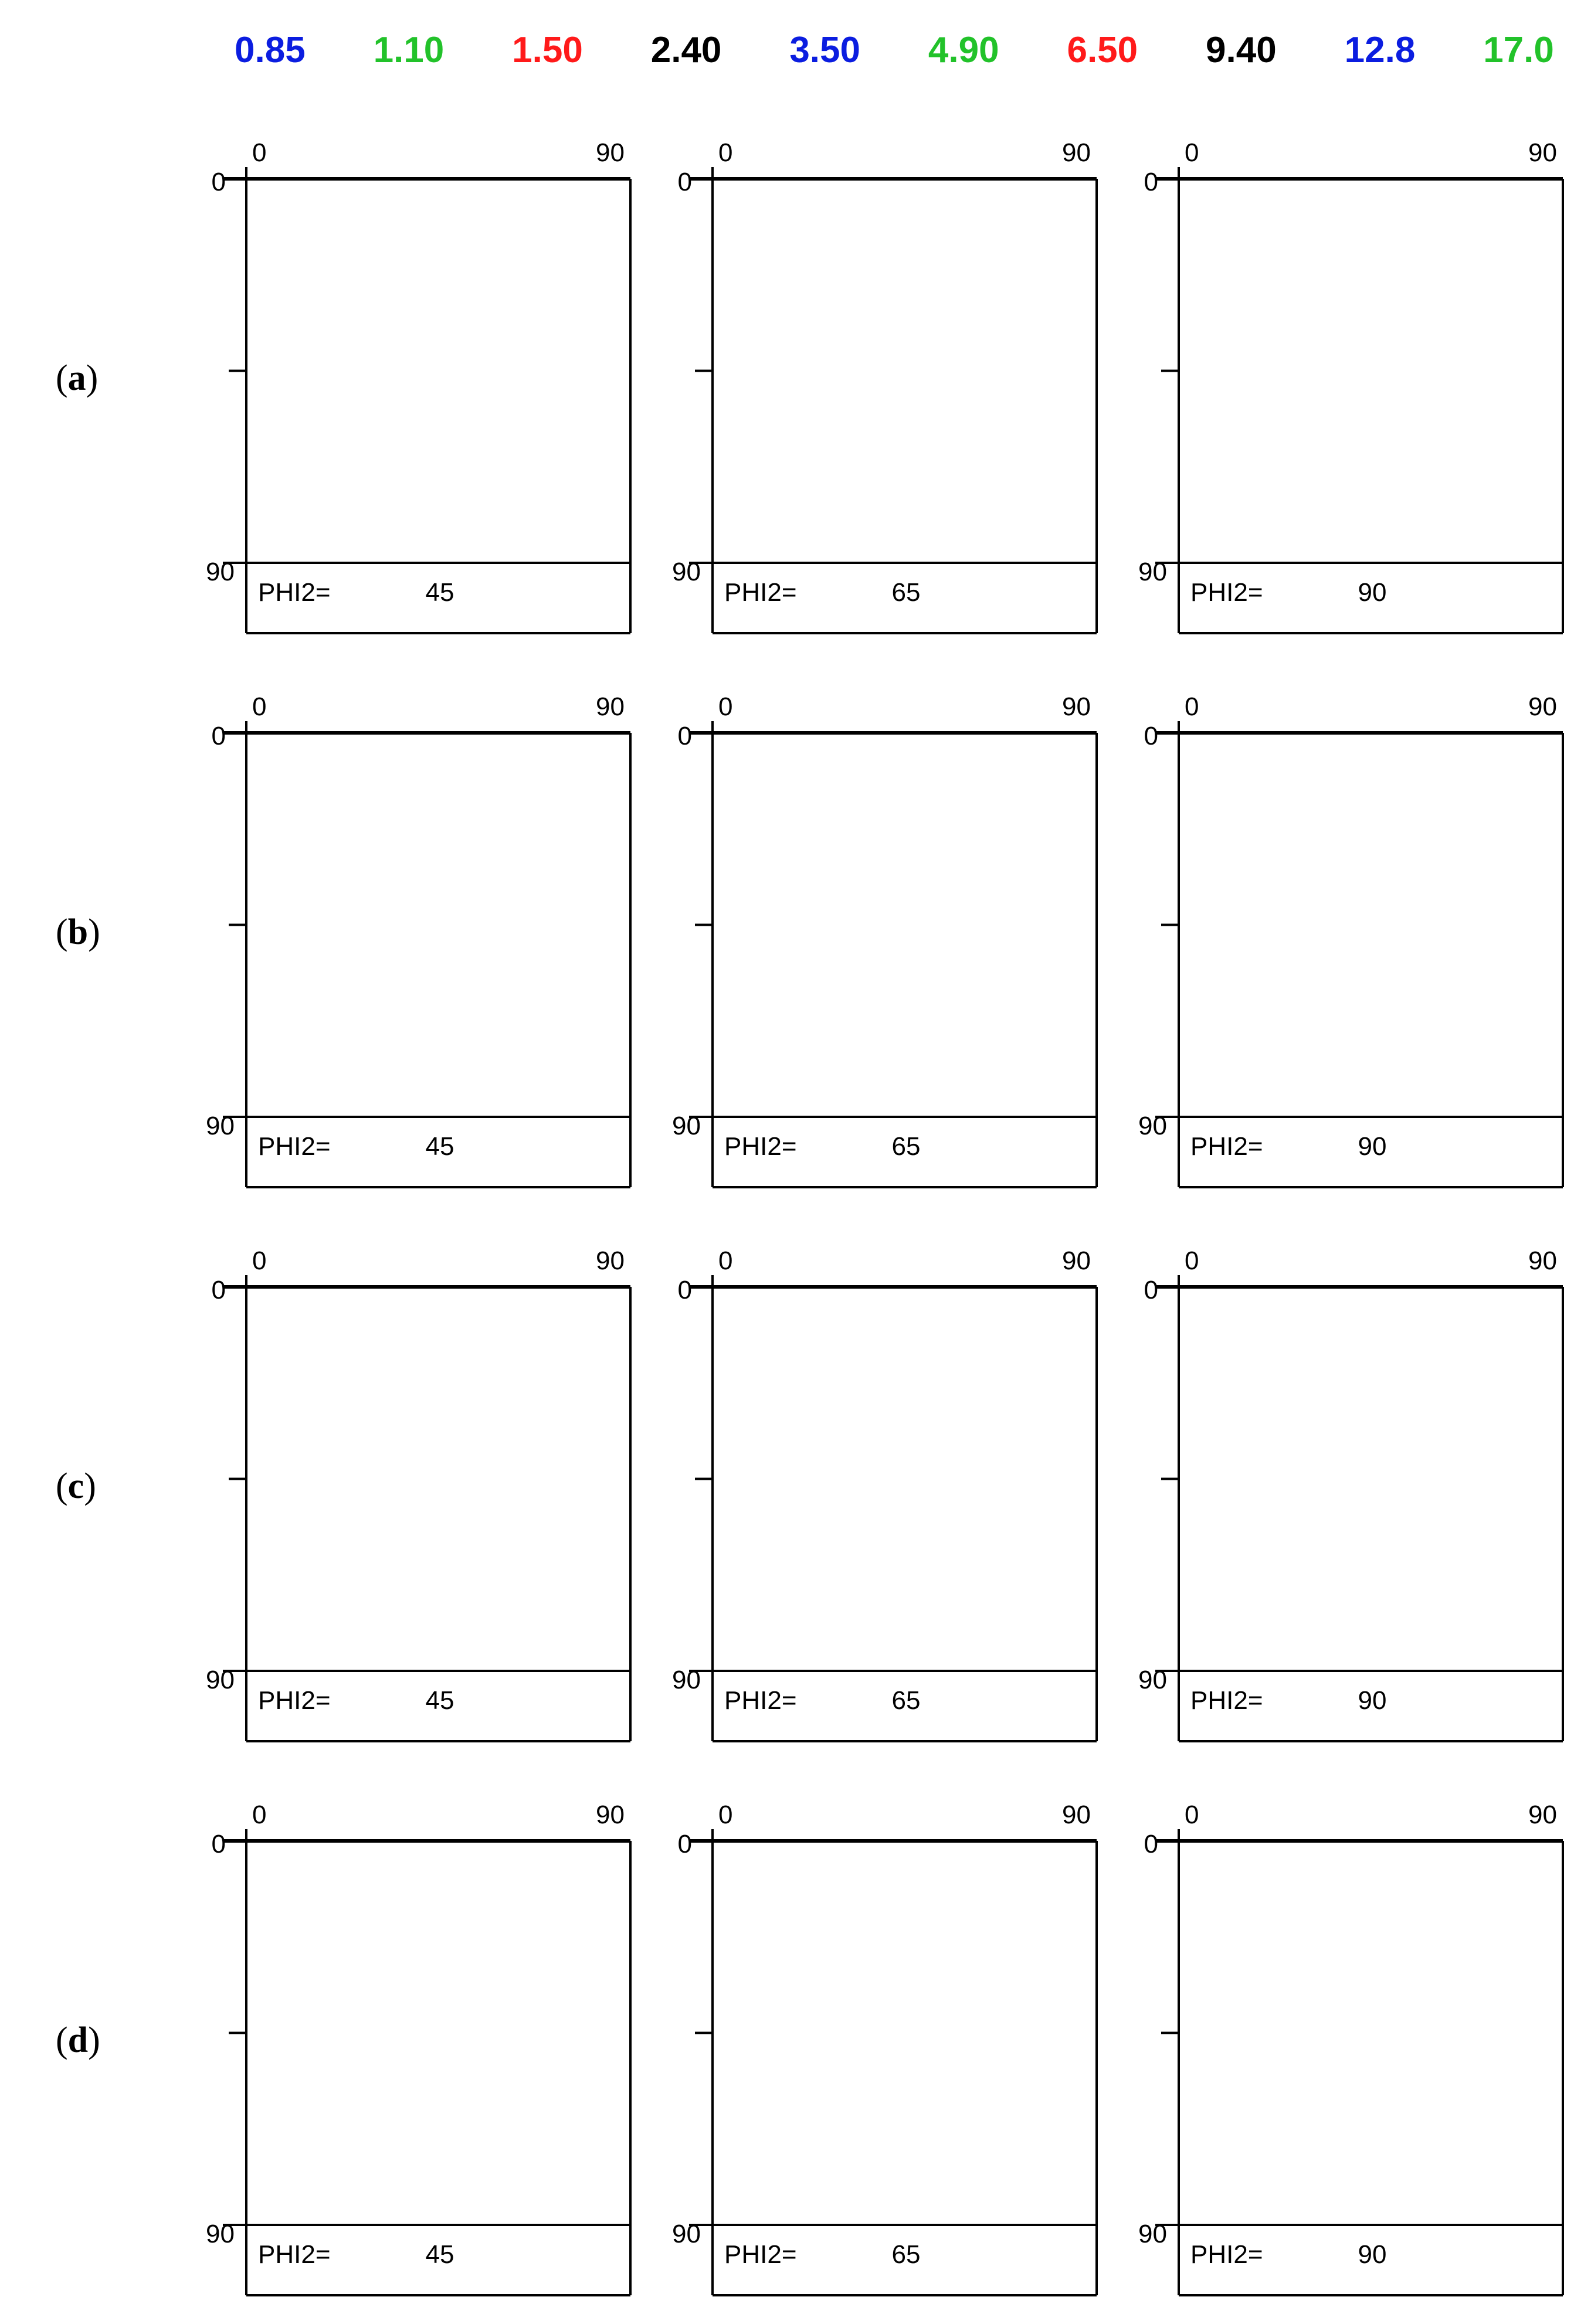 This screenshot has height=2324, width=1591. I want to click on panel-a-0: 0 90 0 90 PHI2= 45, so click(419, 386).